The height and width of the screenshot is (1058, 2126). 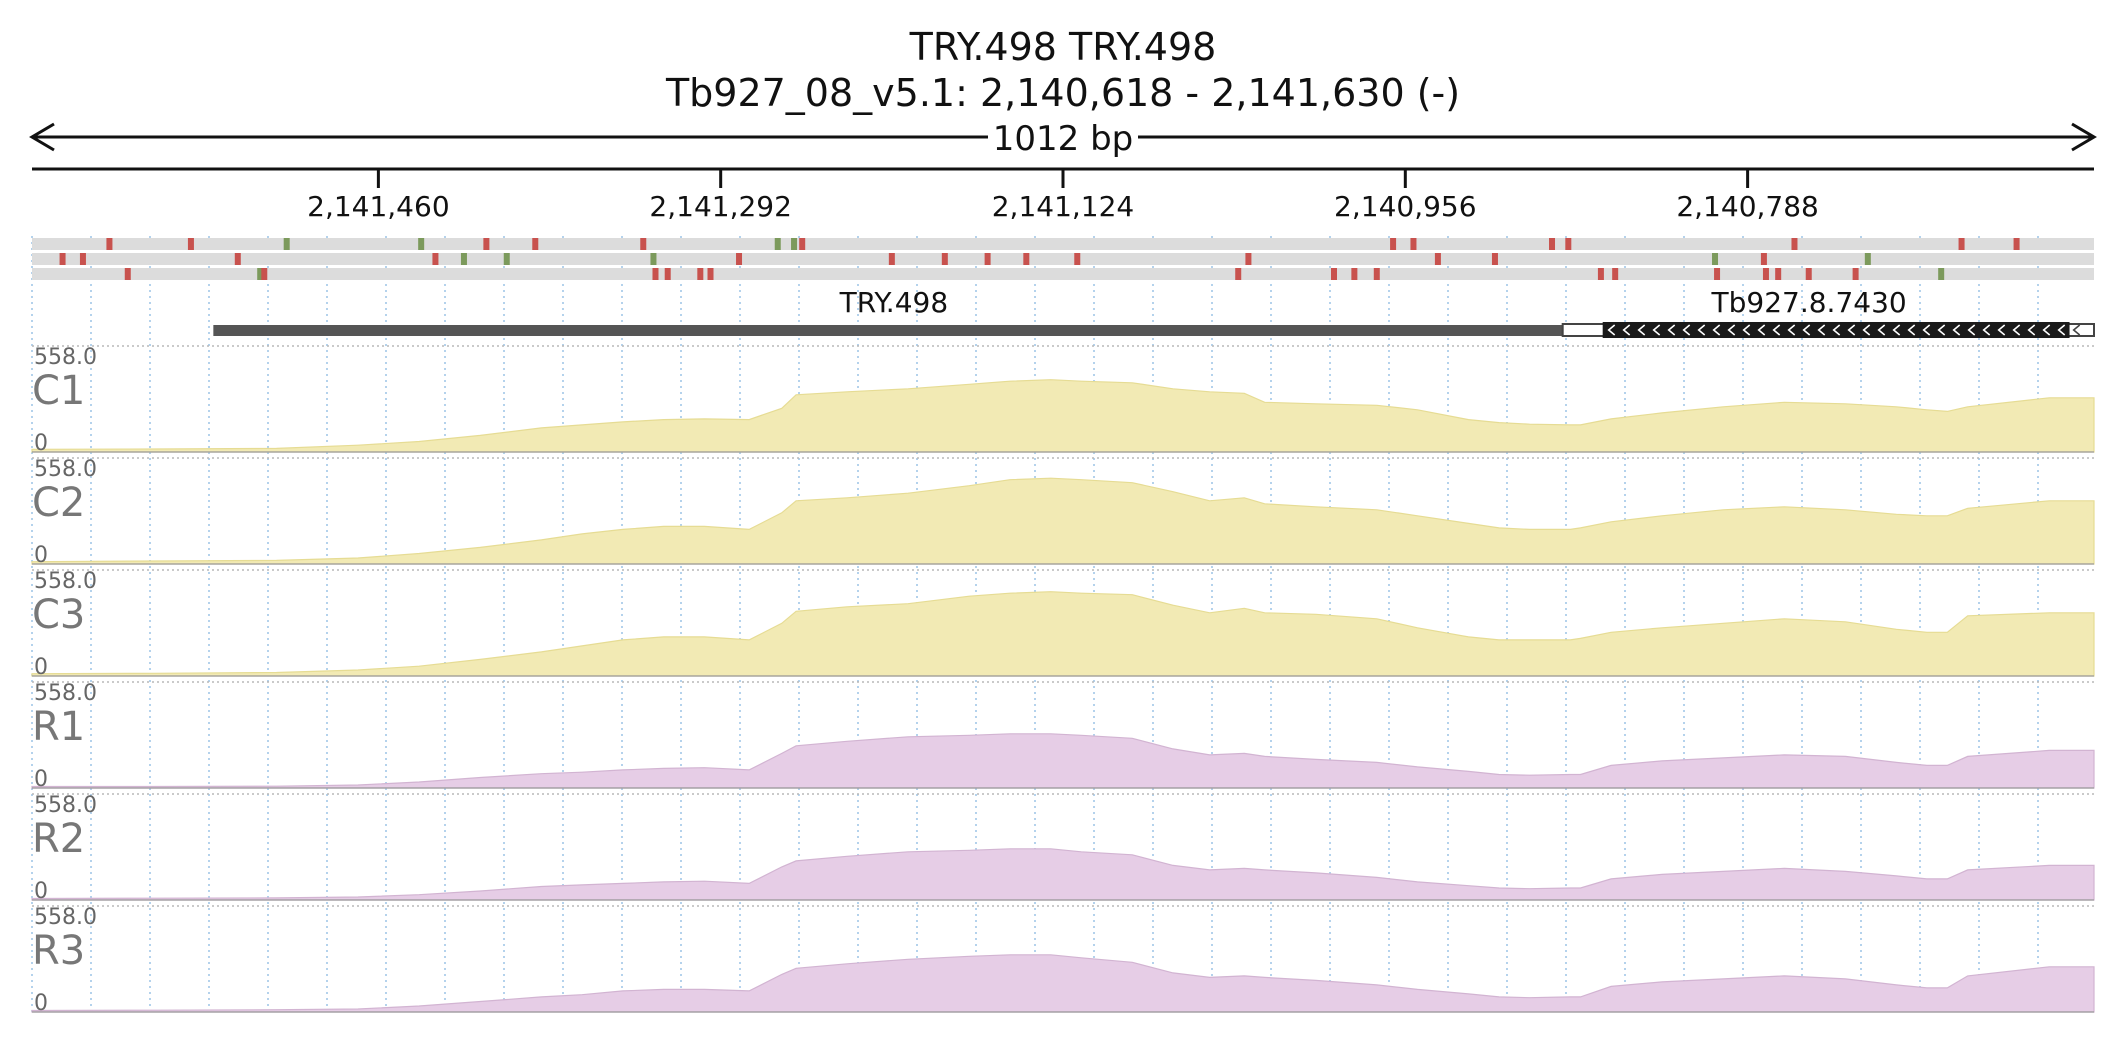 I want to click on coverage-track-c1: 558.0 0 C1, so click(x=1063, y=400).